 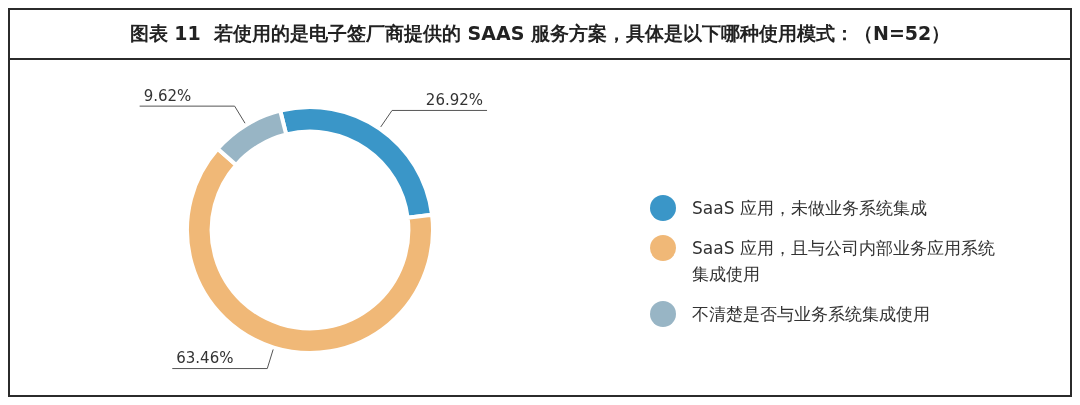 What do you see at coordinates (811, 314) in the screenshot?
I see `legend-label: 不清楚是否与业务系统集成使用` at bounding box center [811, 314].